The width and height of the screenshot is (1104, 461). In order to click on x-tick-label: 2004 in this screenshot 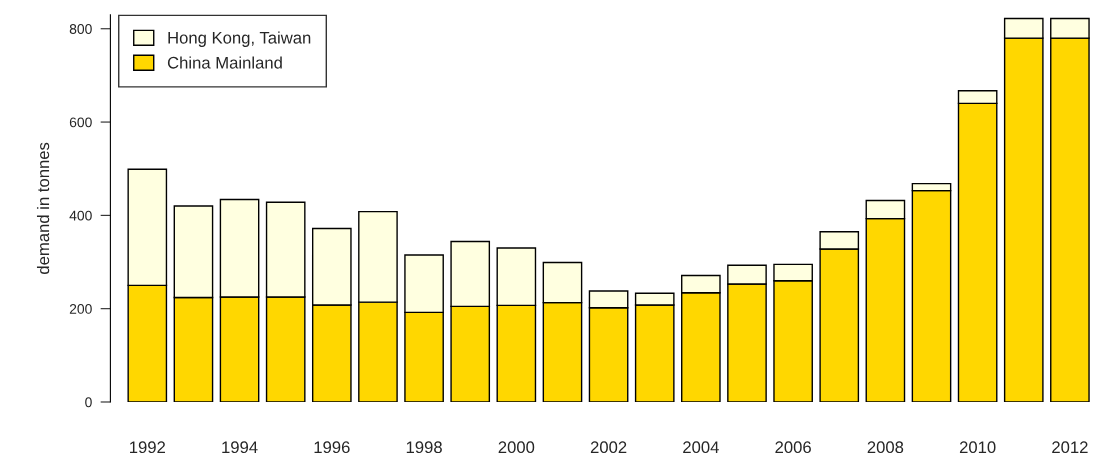, I will do `click(701, 447)`.